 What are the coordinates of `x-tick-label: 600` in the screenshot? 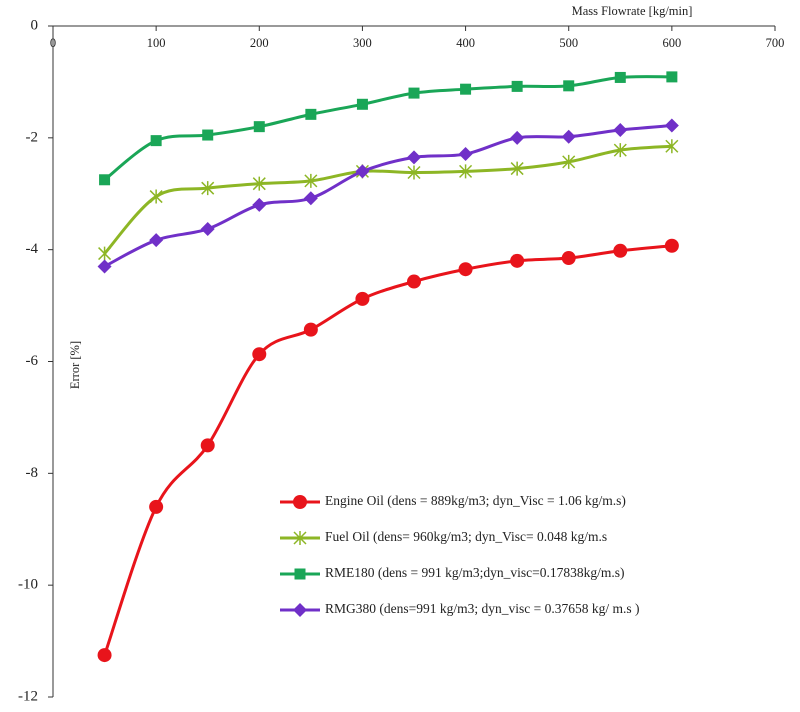 It's located at (671, 43).